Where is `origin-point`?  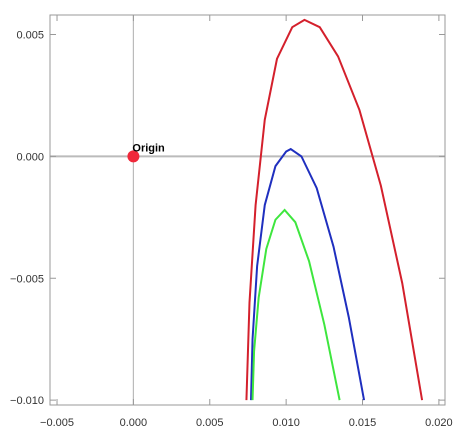
origin-point is located at coordinates (133, 156).